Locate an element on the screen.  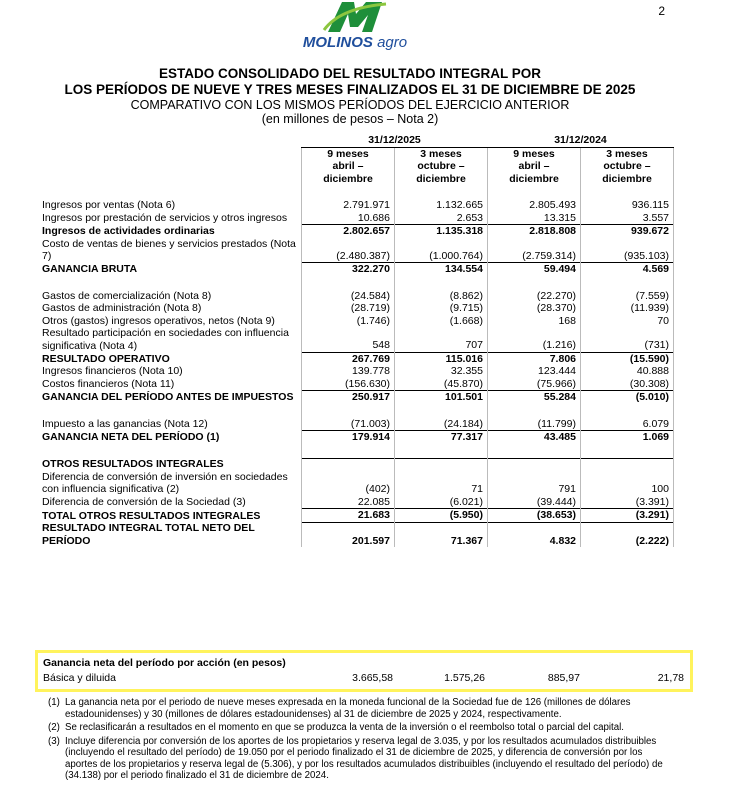
column-header: 3 meses octubre – diciembre is located at coordinates (627, 166).